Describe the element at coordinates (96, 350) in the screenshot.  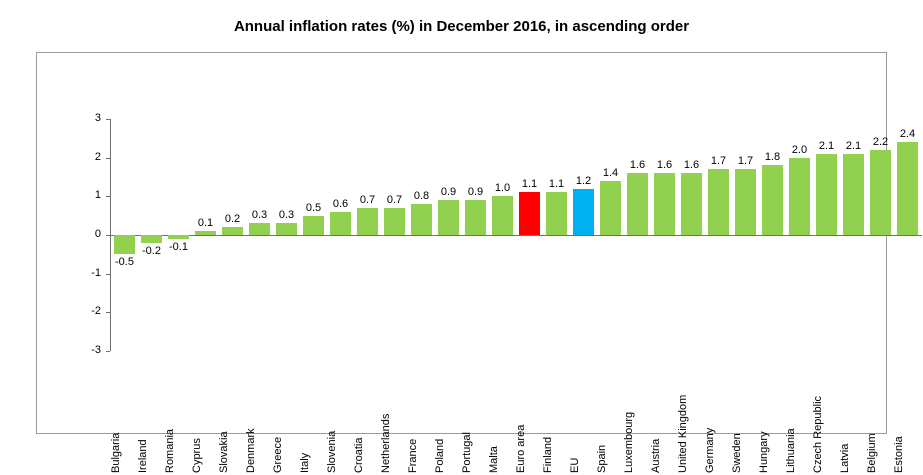
I see `y-axis-tick-label: -3` at that location.